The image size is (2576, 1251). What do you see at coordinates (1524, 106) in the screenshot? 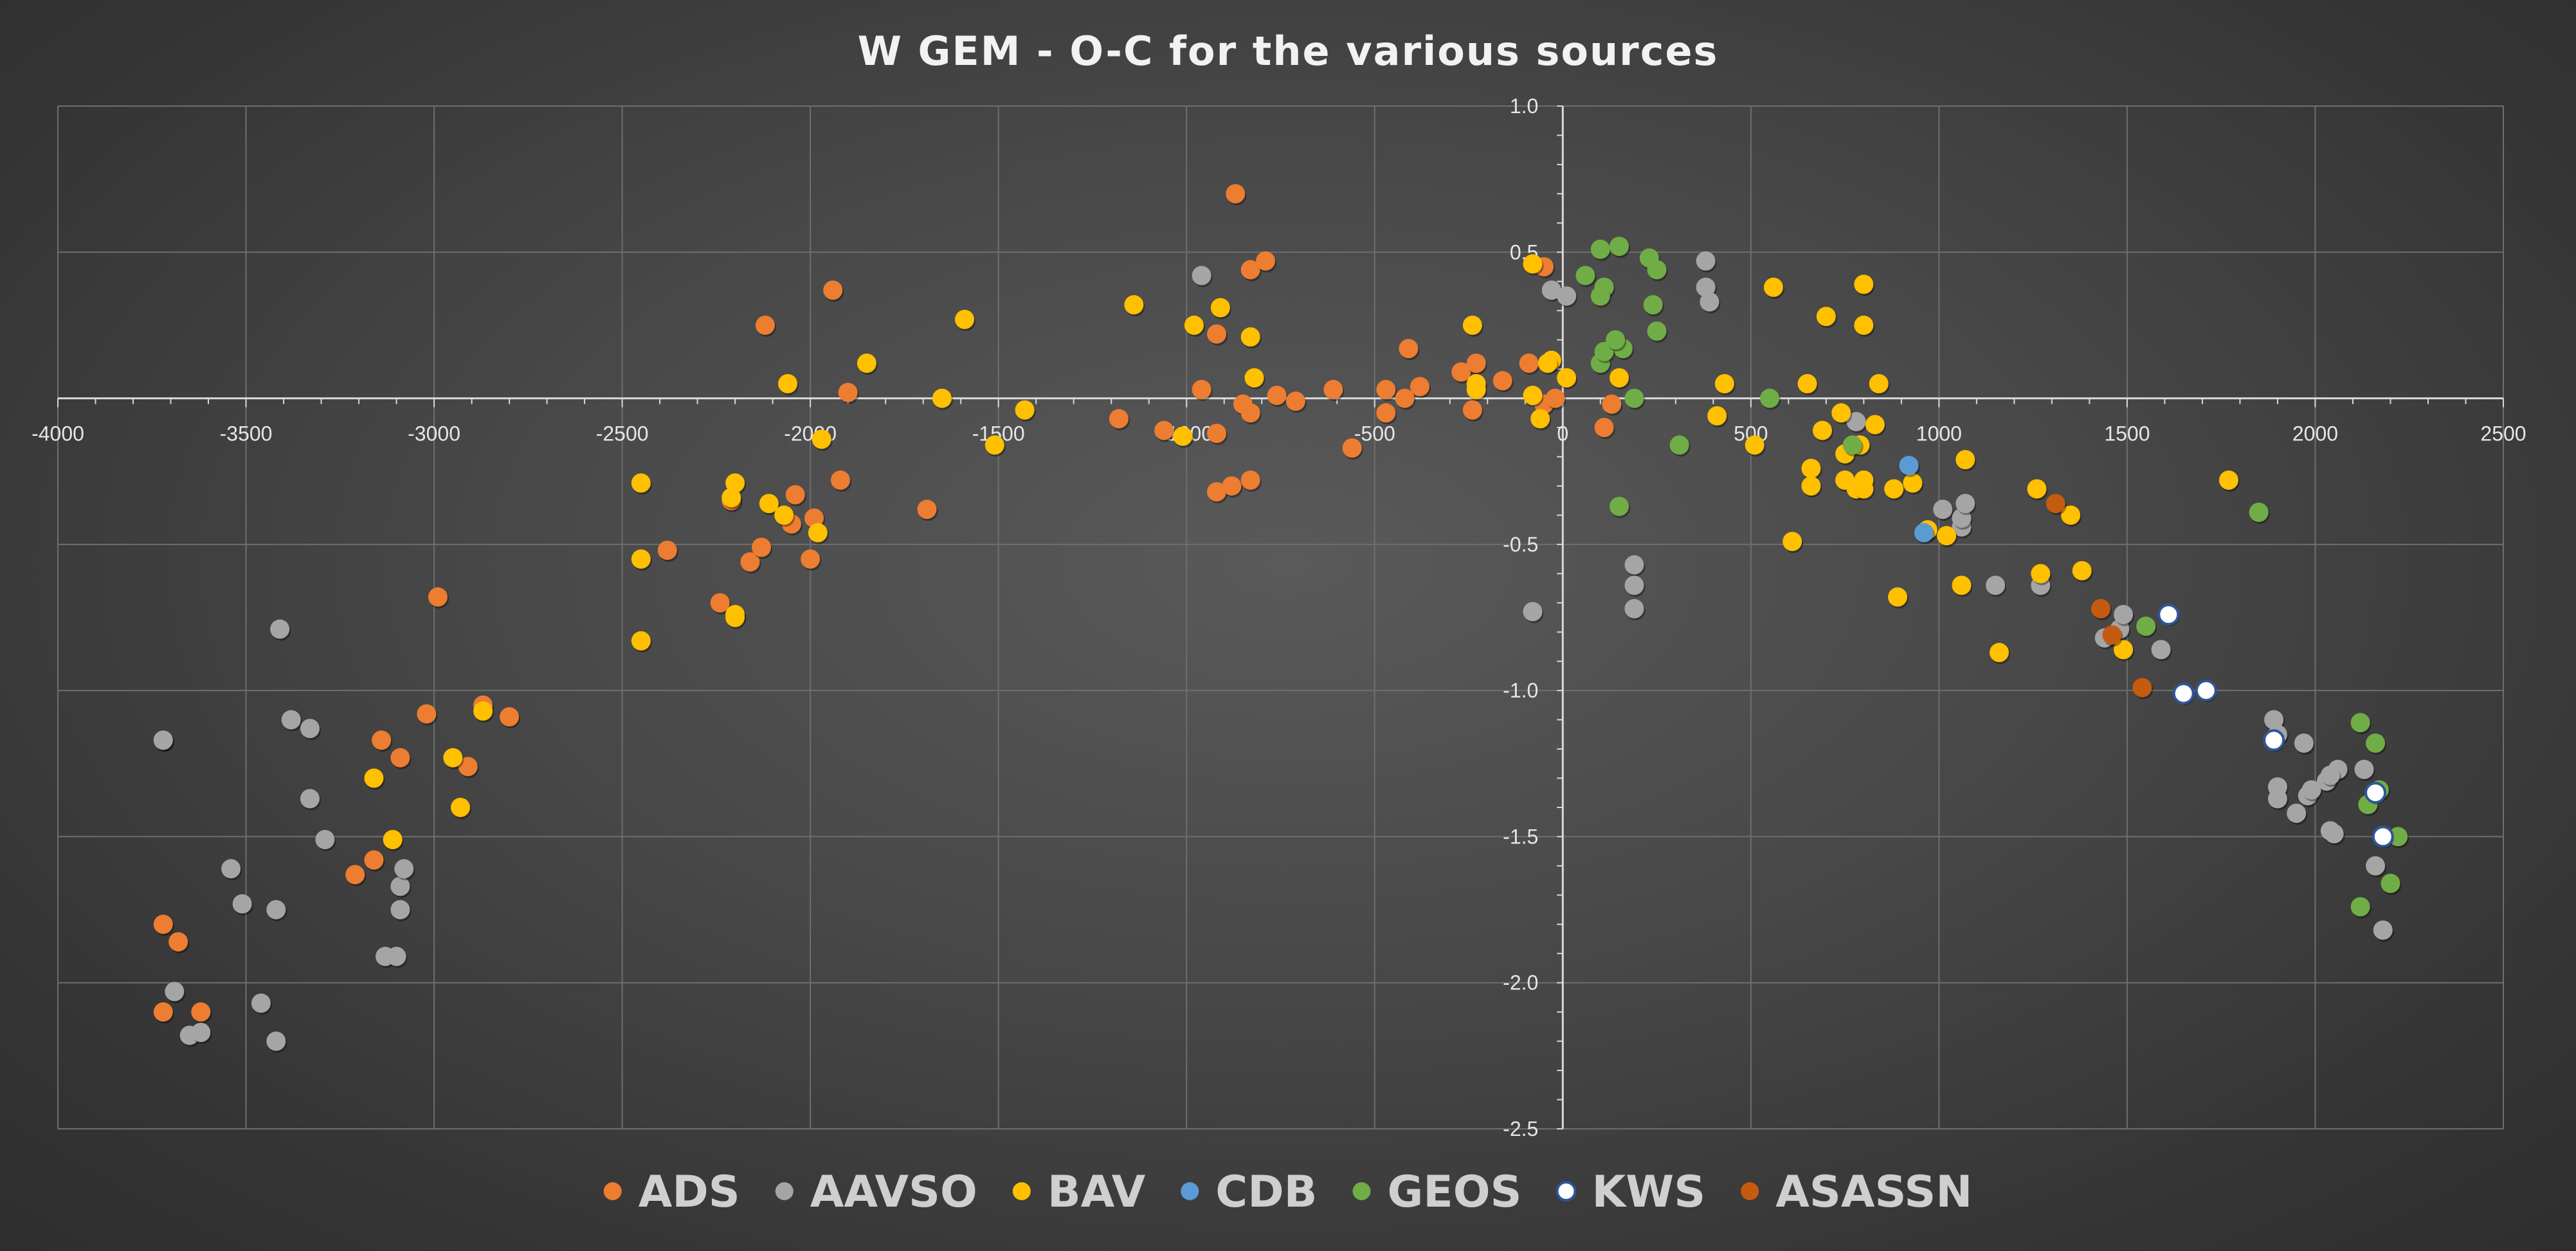
I see `y-tick-label: 1.0` at bounding box center [1524, 106].